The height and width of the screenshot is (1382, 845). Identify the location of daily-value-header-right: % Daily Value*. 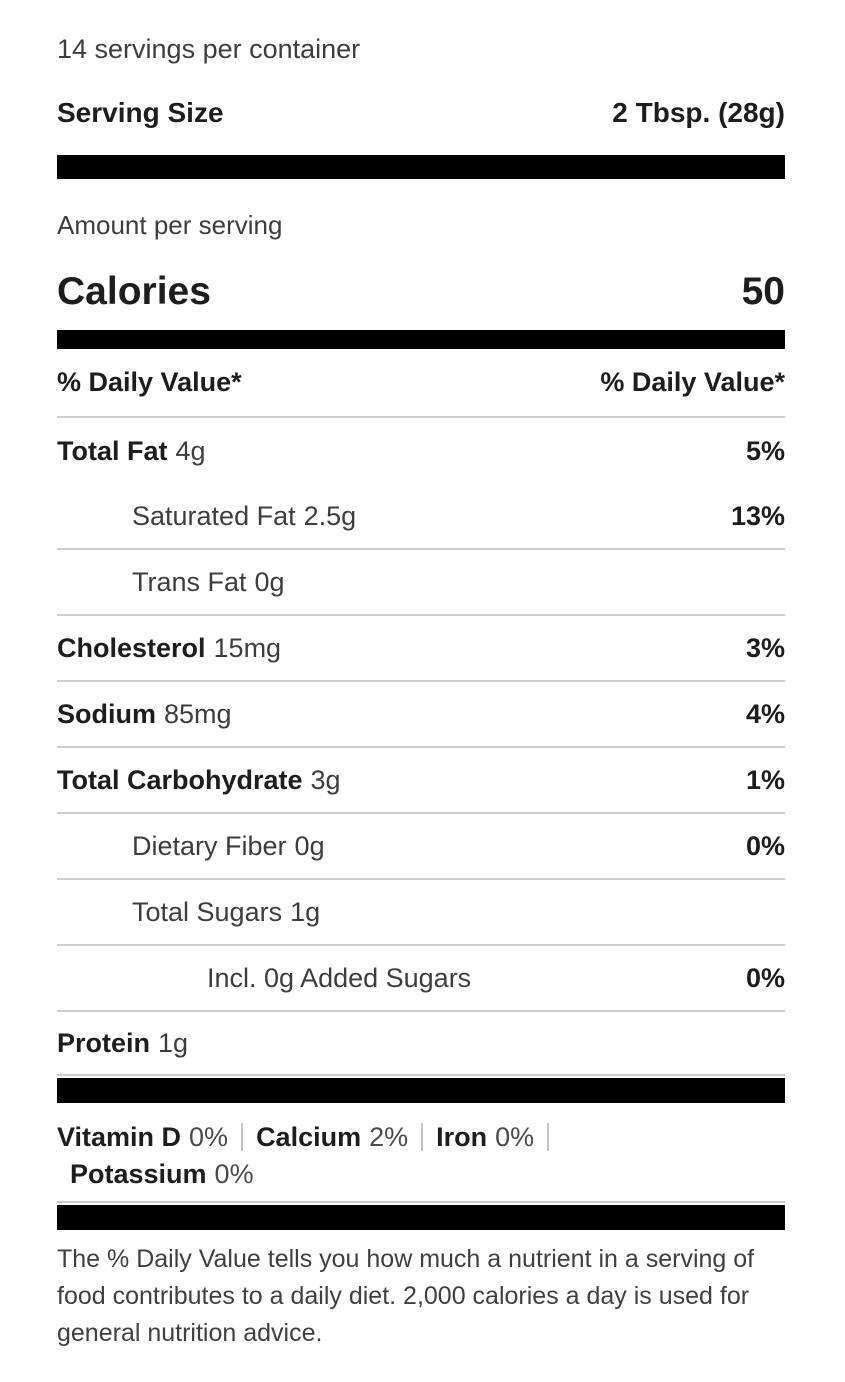
(692, 382).